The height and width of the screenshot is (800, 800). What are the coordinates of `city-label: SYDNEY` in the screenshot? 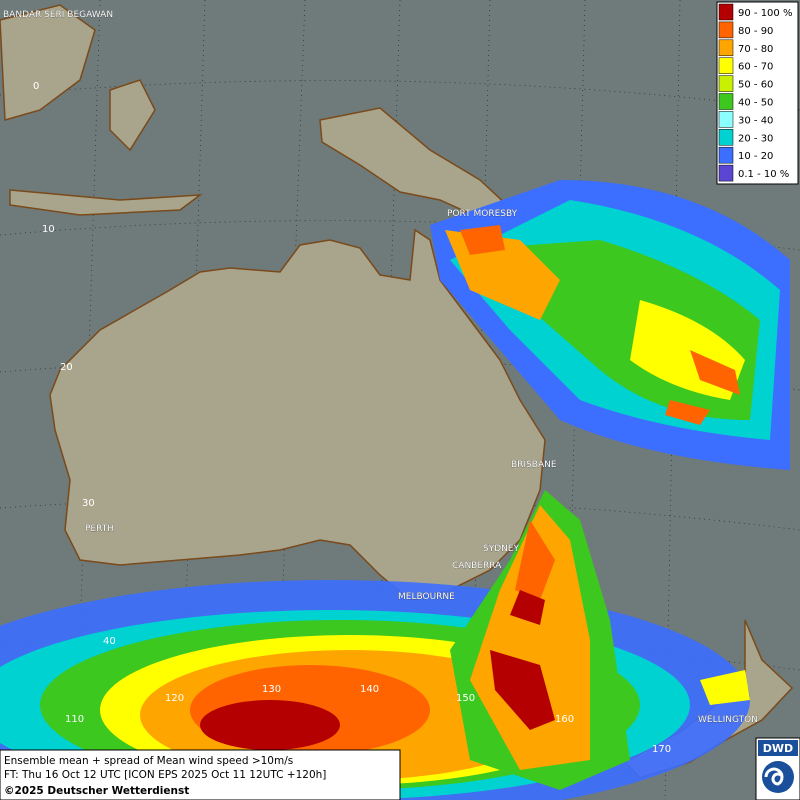 It's located at (501, 549).